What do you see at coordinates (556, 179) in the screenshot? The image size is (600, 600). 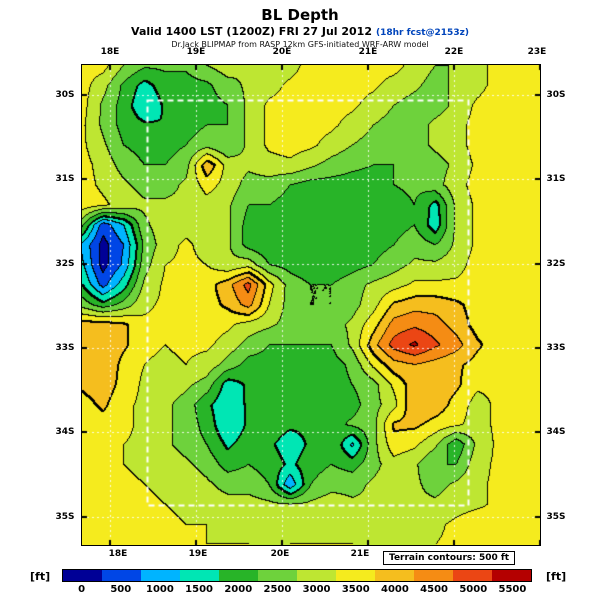 I see `axis-label-lat-right: 31S` at bounding box center [556, 179].